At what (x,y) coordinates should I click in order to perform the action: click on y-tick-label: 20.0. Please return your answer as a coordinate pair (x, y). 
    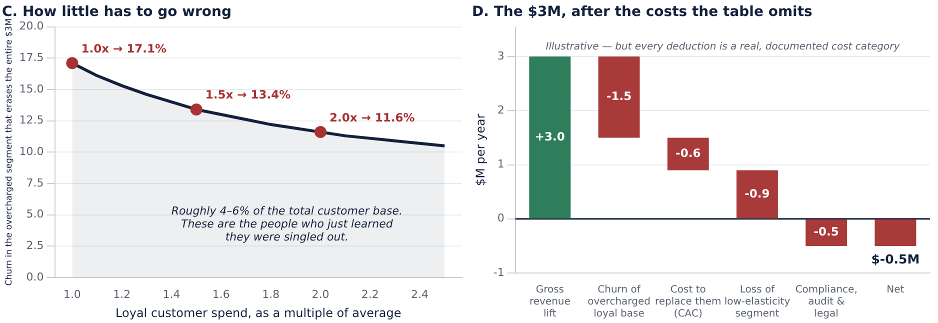
    Looking at the image, I should click on (31, 26).